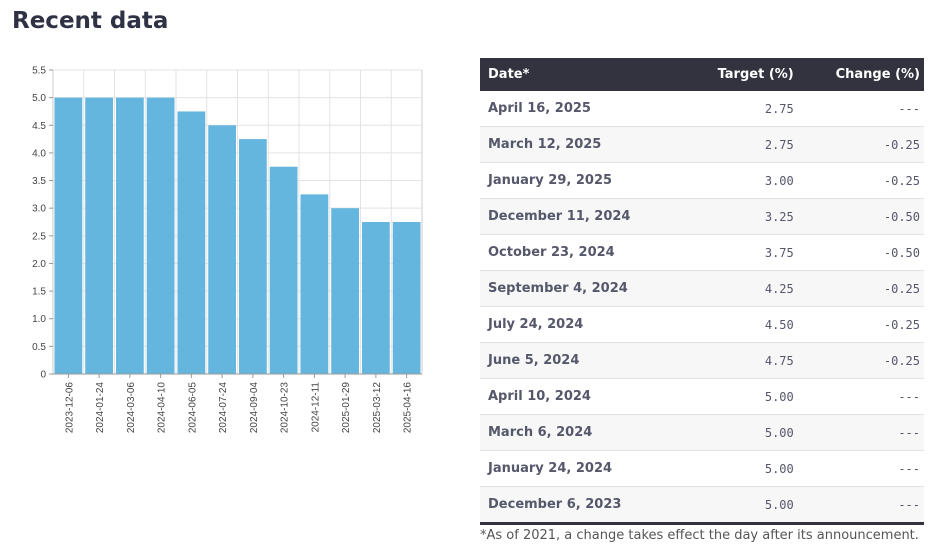 The image size is (949, 560). What do you see at coordinates (39, 236) in the screenshot?
I see `y-tick-label: 2.5` at bounding box center [39, 236].